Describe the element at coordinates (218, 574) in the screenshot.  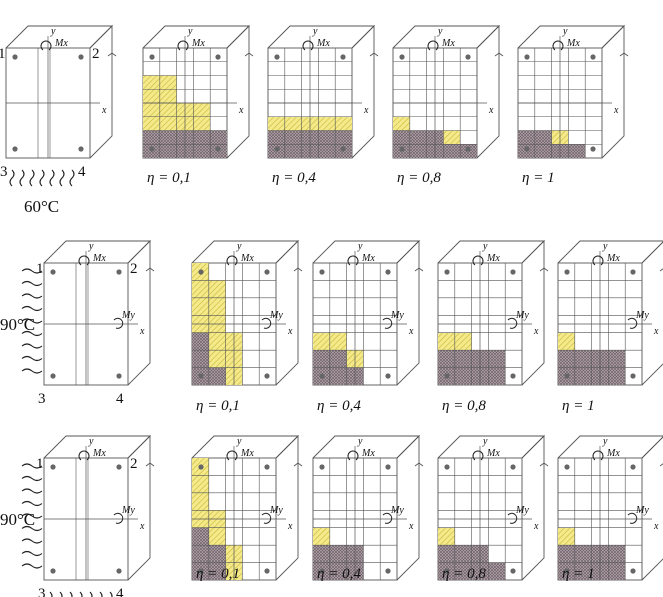
I see `load-ratio-label: η = 0,1` at that location.